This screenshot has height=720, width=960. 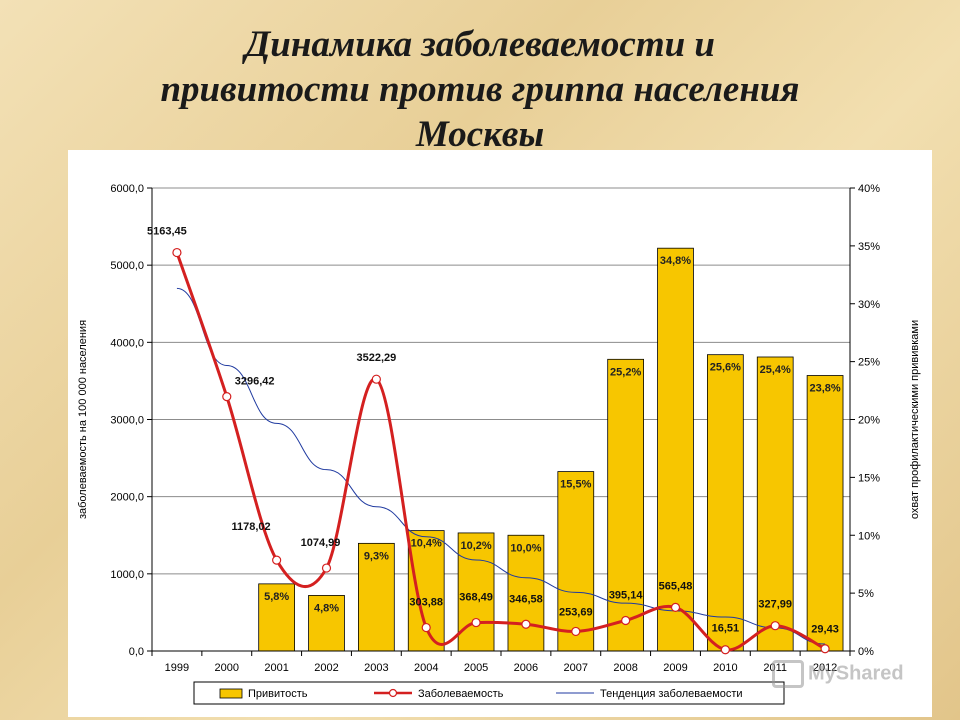 What do you see at coordinates (869, 305) in the screenshot?
I see `y2-tick-label: 30%` at bounding box center [869, 305].